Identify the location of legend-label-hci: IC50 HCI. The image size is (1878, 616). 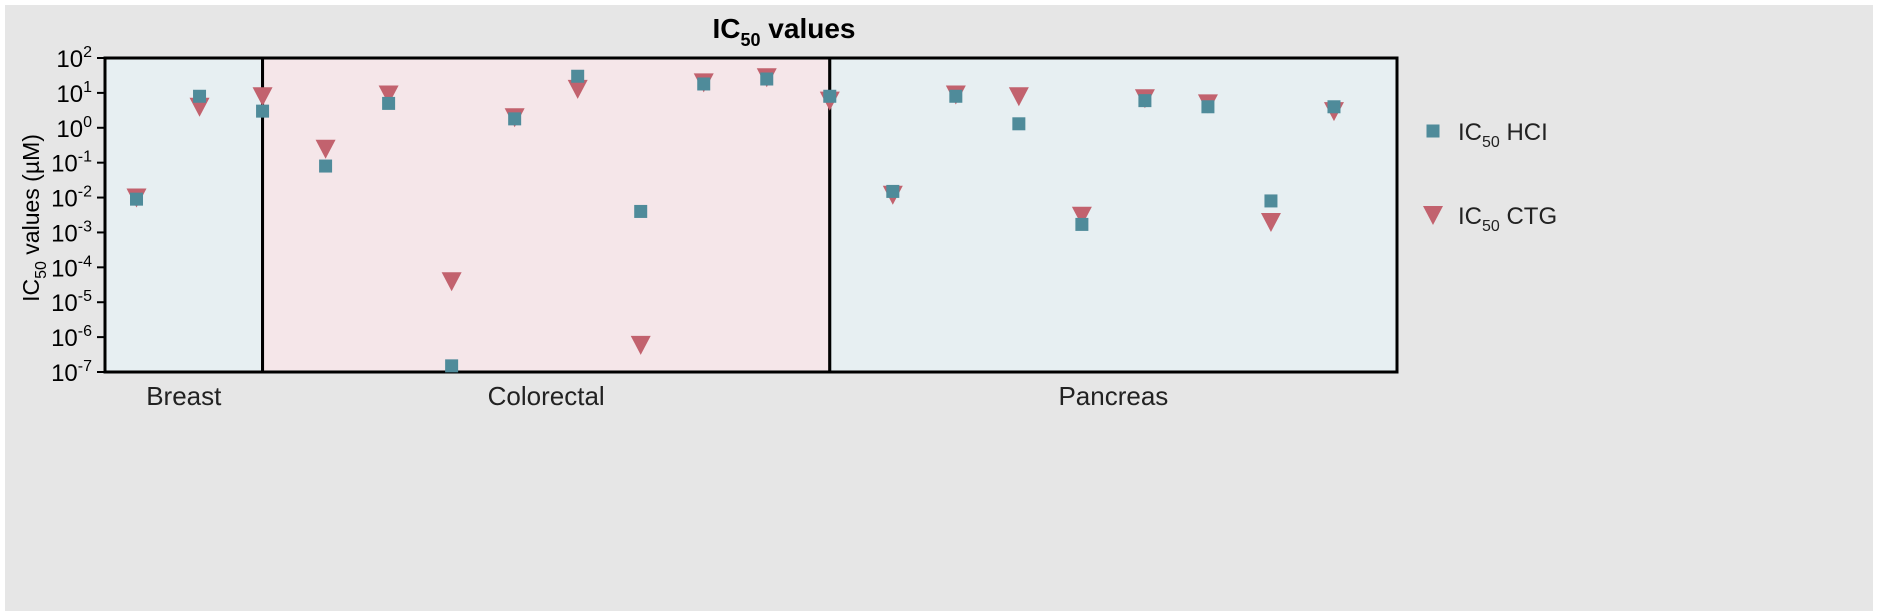
(1503, 135).